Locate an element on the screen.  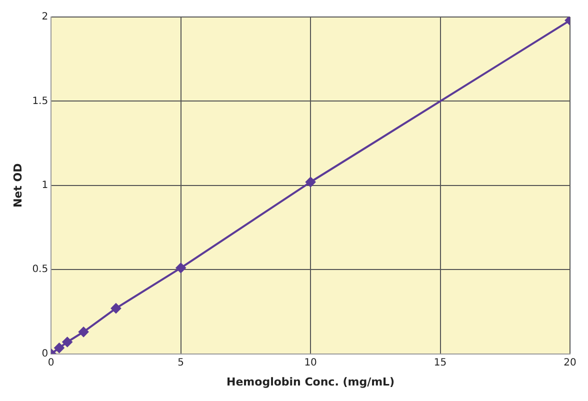
y-tick-label: 2 is located at coordinates (45, 17).